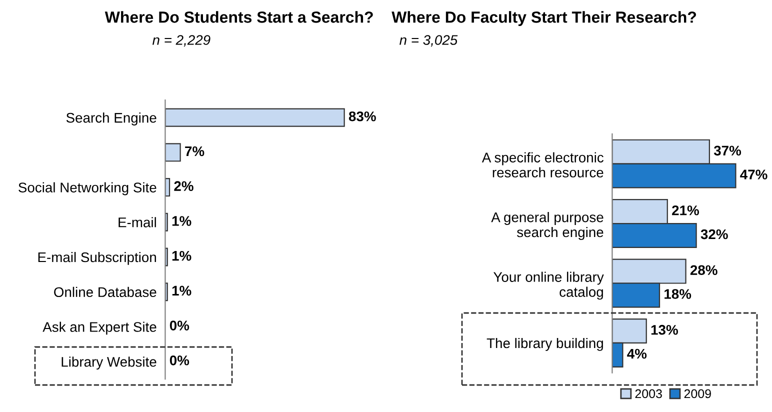 The height and width of the screenshot is (412, 772). Describe the element at coordinates (714, 234) in the screenshot. I see `data-label: 32%` at that location.